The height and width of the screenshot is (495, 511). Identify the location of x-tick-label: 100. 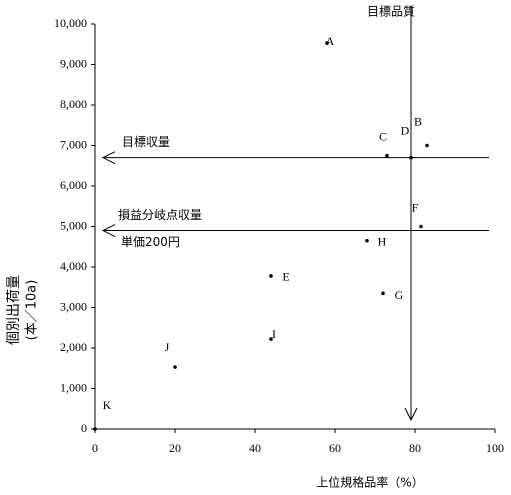
(495, 448).